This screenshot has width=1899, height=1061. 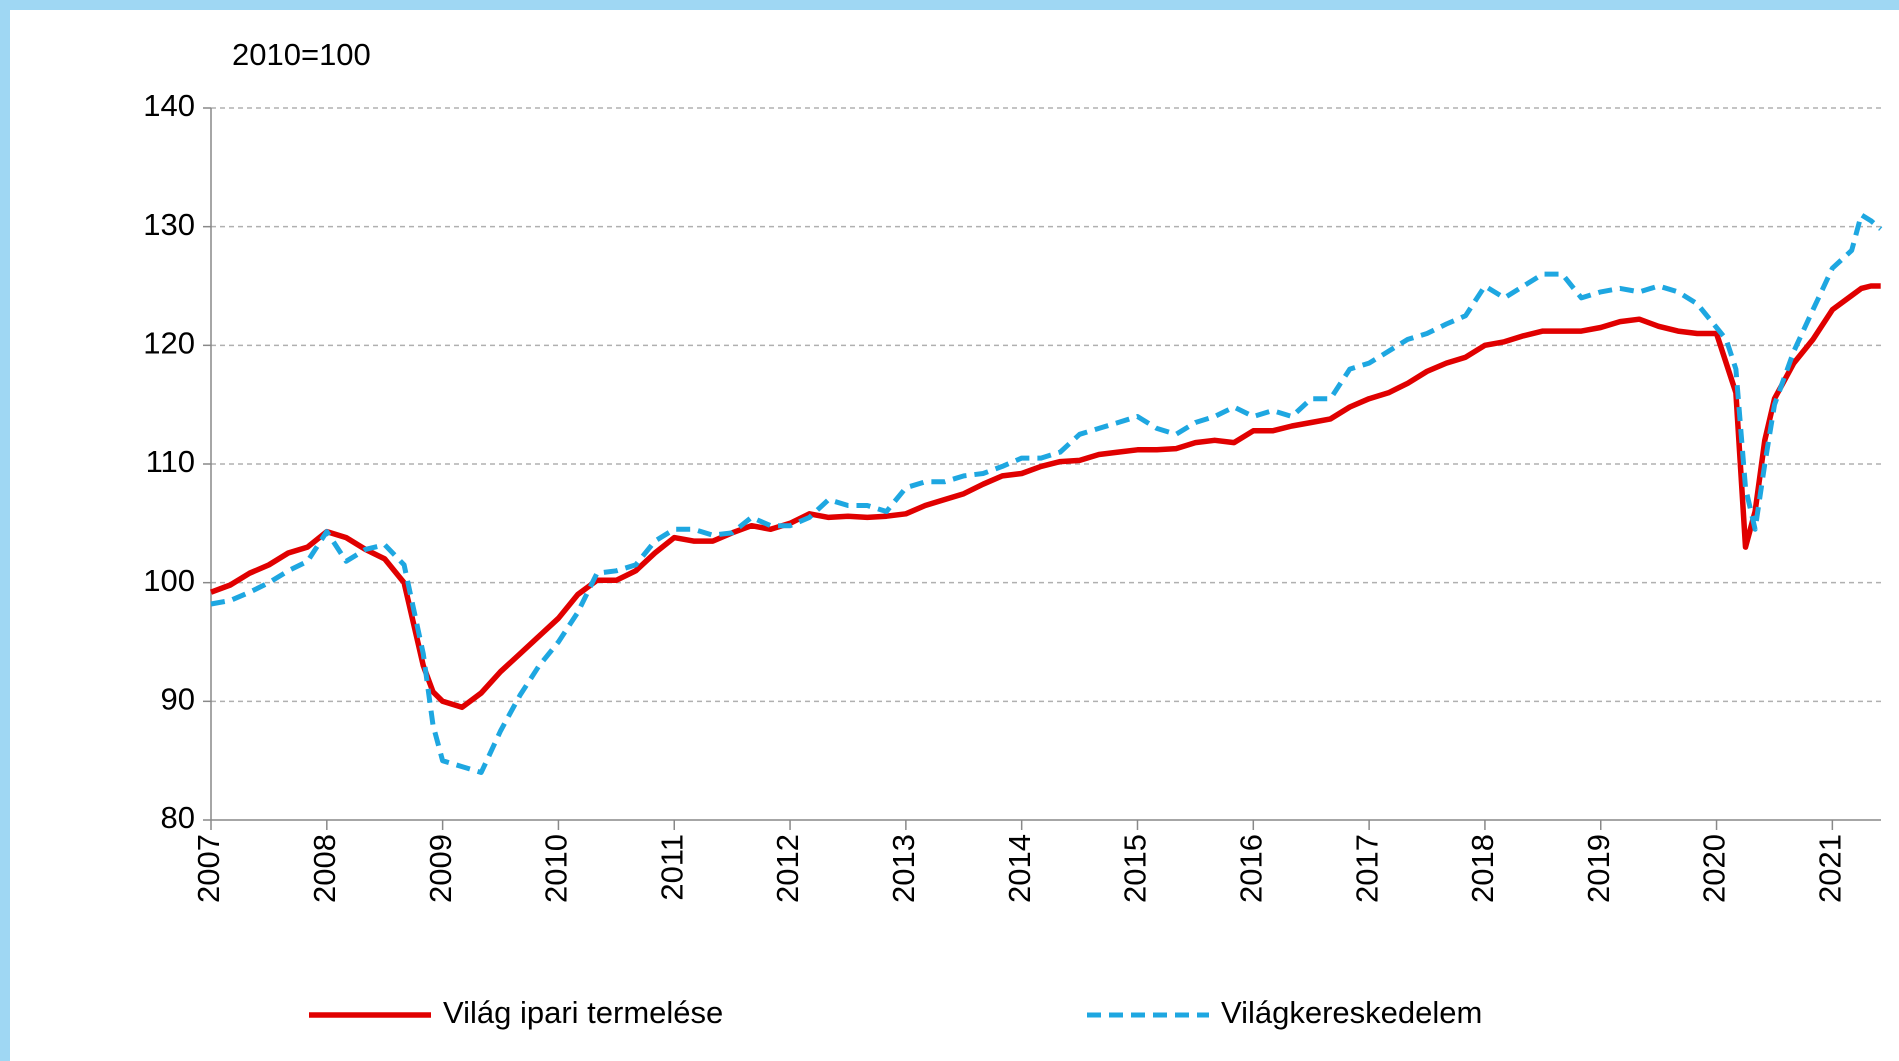 I want to click on y-tick-label: 140, so click(x=169, y=105).